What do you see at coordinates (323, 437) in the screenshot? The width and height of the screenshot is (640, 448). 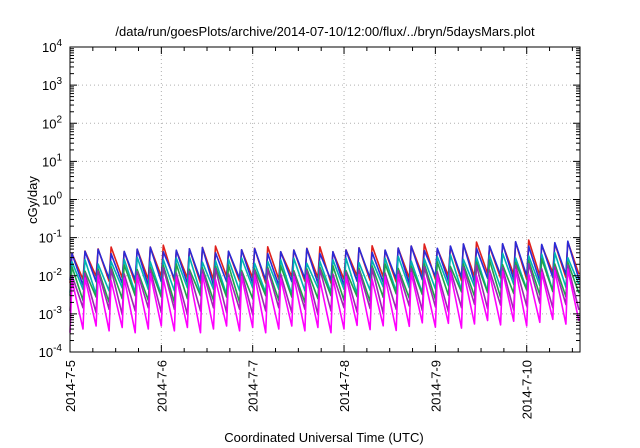 I see `x-axis-label: Coordinated Universal Time (UTC)` at bounding box center [323, 437].